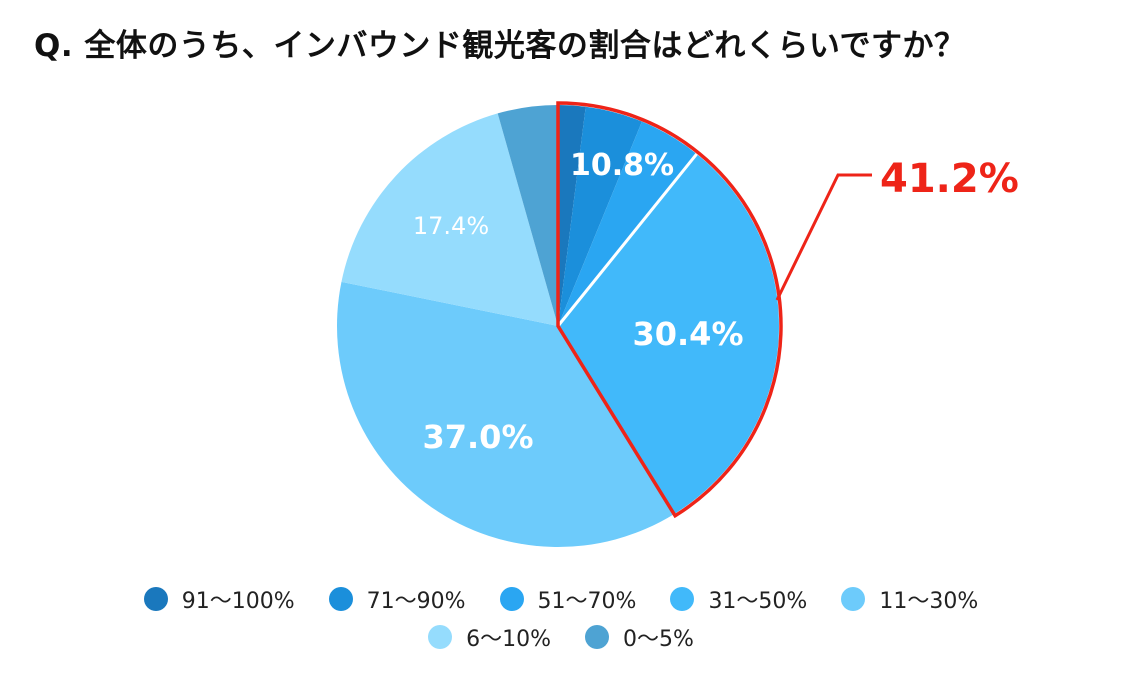  Describe the element at coordinates (572, 215) in the screenshot. I see `pie-slice-91〜100%` at that location.